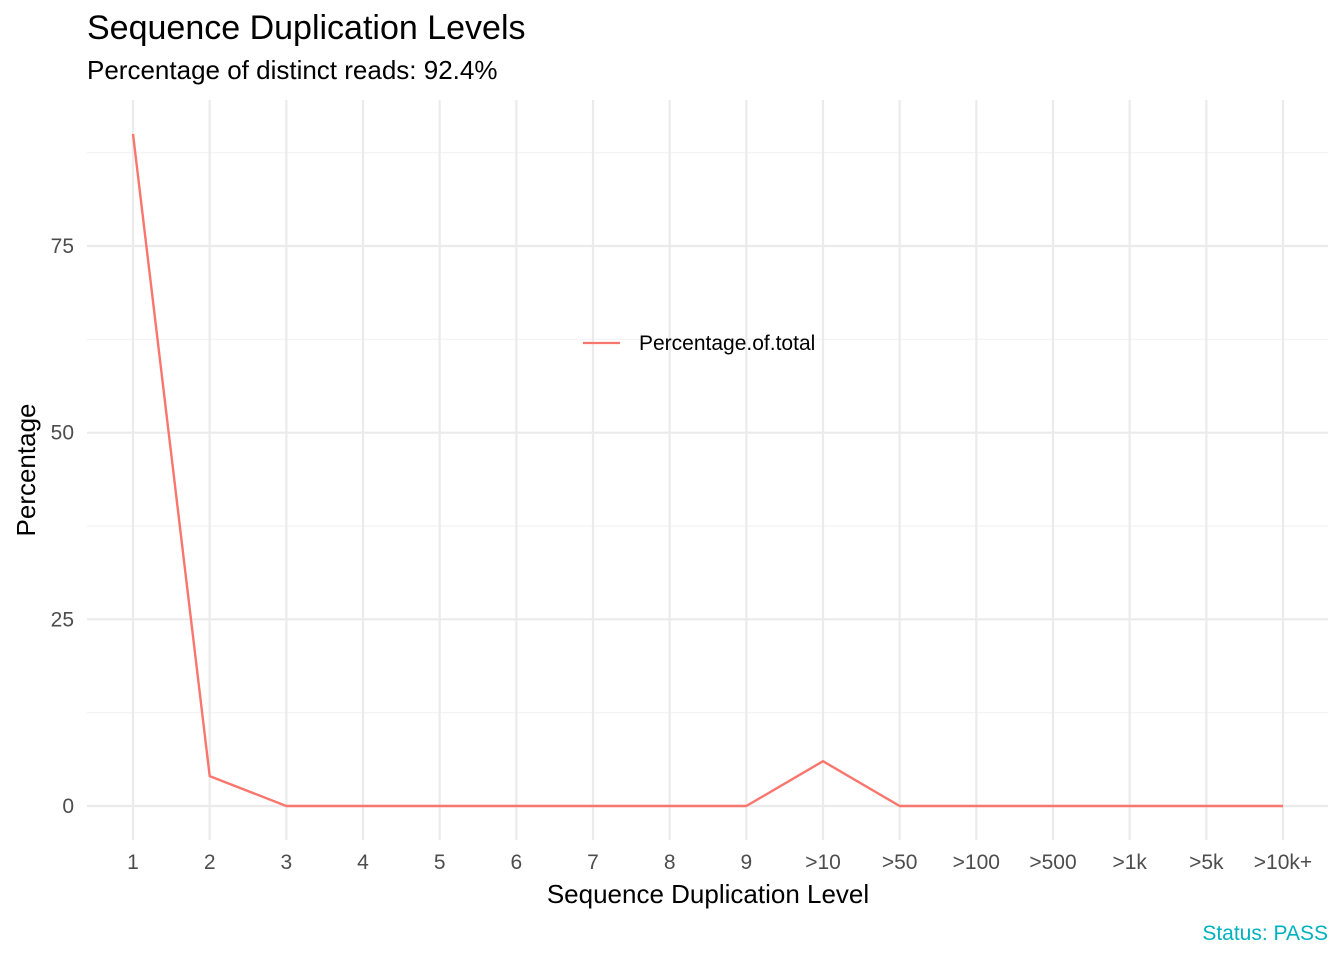 This screenshot has height=960, width=1344. Describe the element at coordinates (1206, 862) in the screenshot. I see `x-tick-label: >5k` at that location.